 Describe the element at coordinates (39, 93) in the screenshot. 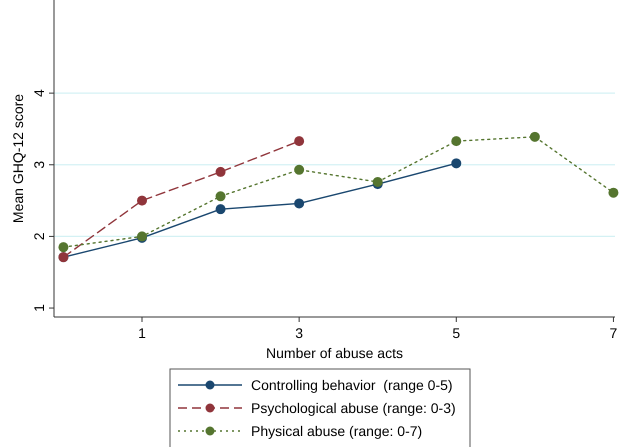

I see `y-tick-label: 4` at that location.